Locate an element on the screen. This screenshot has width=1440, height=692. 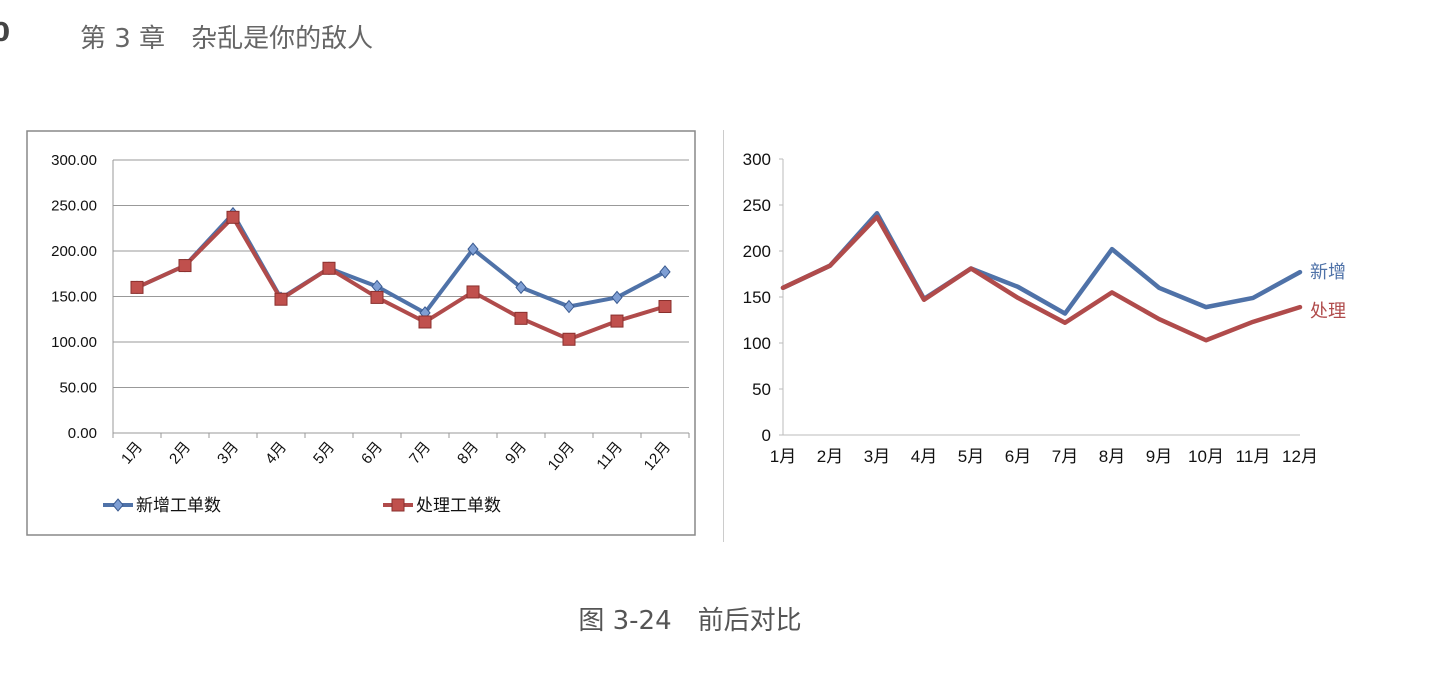
x-tick-label: 1月 is located at coordinates (783, 456).